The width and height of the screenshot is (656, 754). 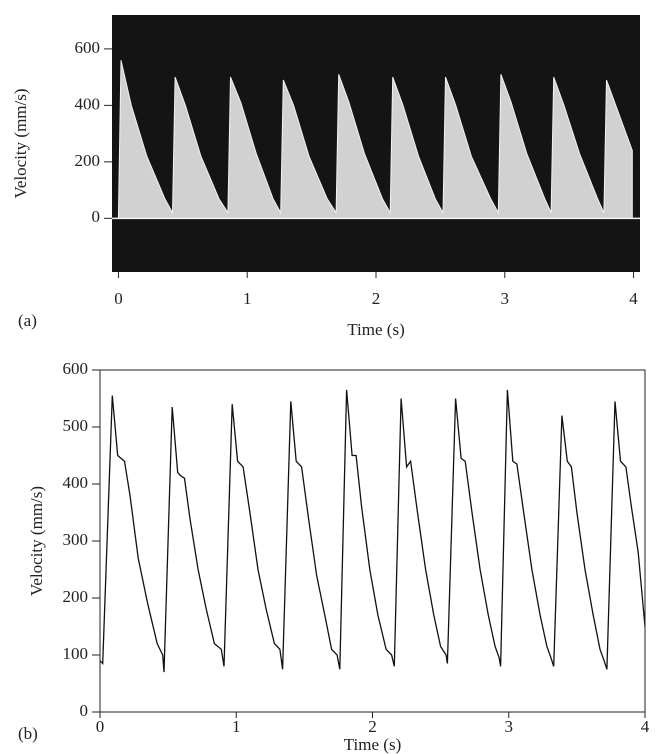 What do you see at coordinates (27, 320) in the screenshot?
I see `panel-label: (a)` at bounding box center [27, 320].